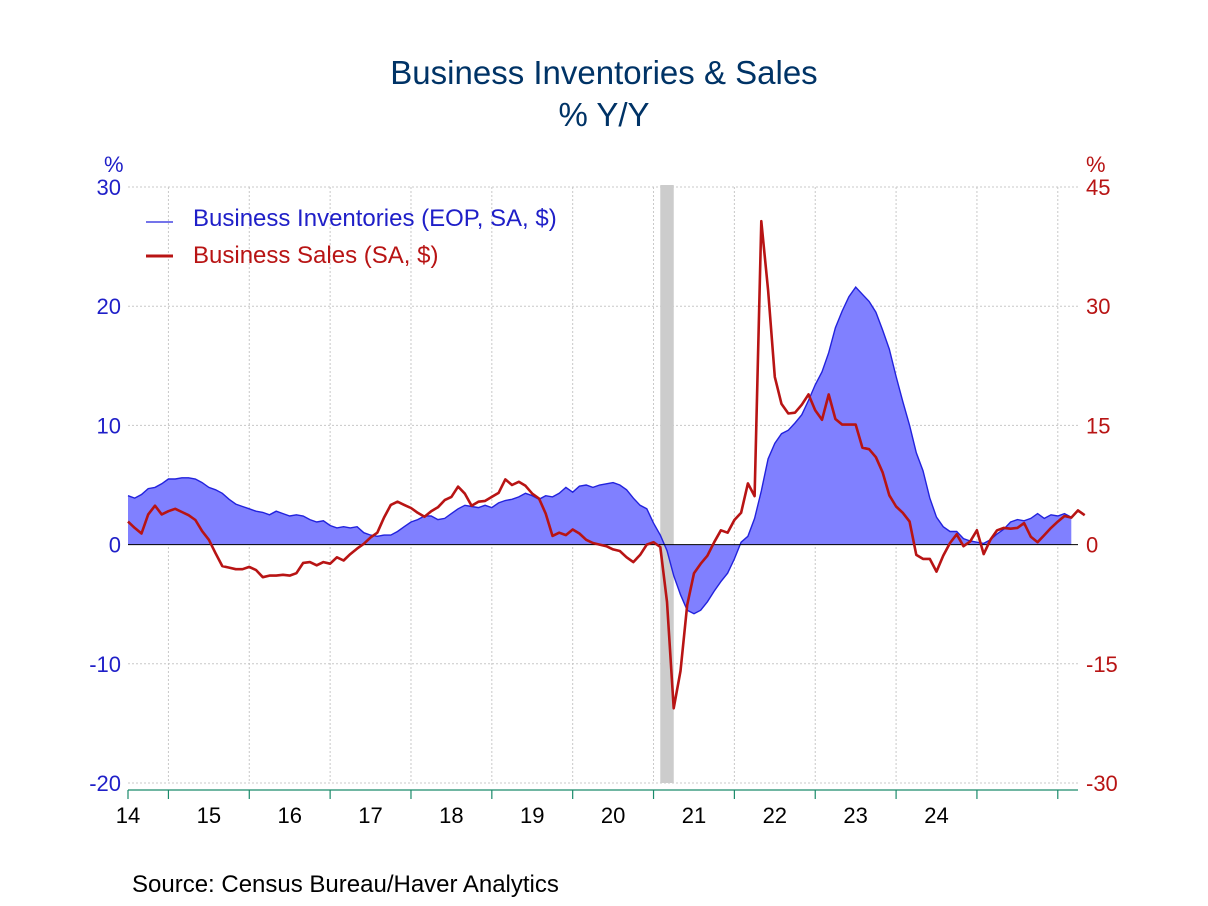  I want to click on recession-shading, so click(667, 484).